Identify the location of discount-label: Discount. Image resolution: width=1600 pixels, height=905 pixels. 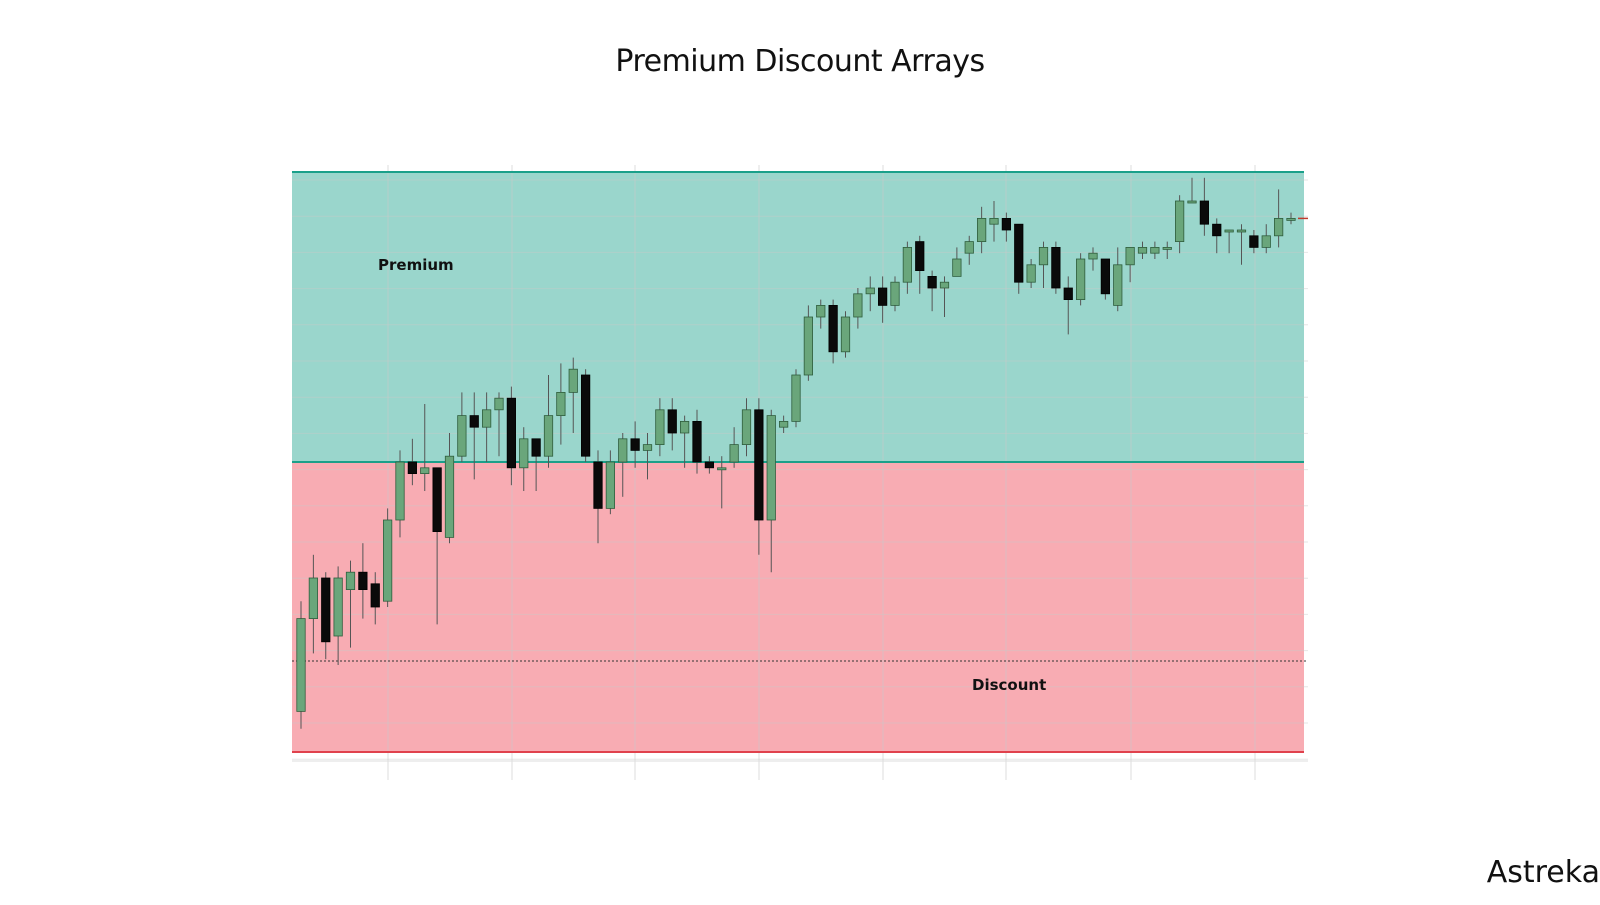
(1009, 685).